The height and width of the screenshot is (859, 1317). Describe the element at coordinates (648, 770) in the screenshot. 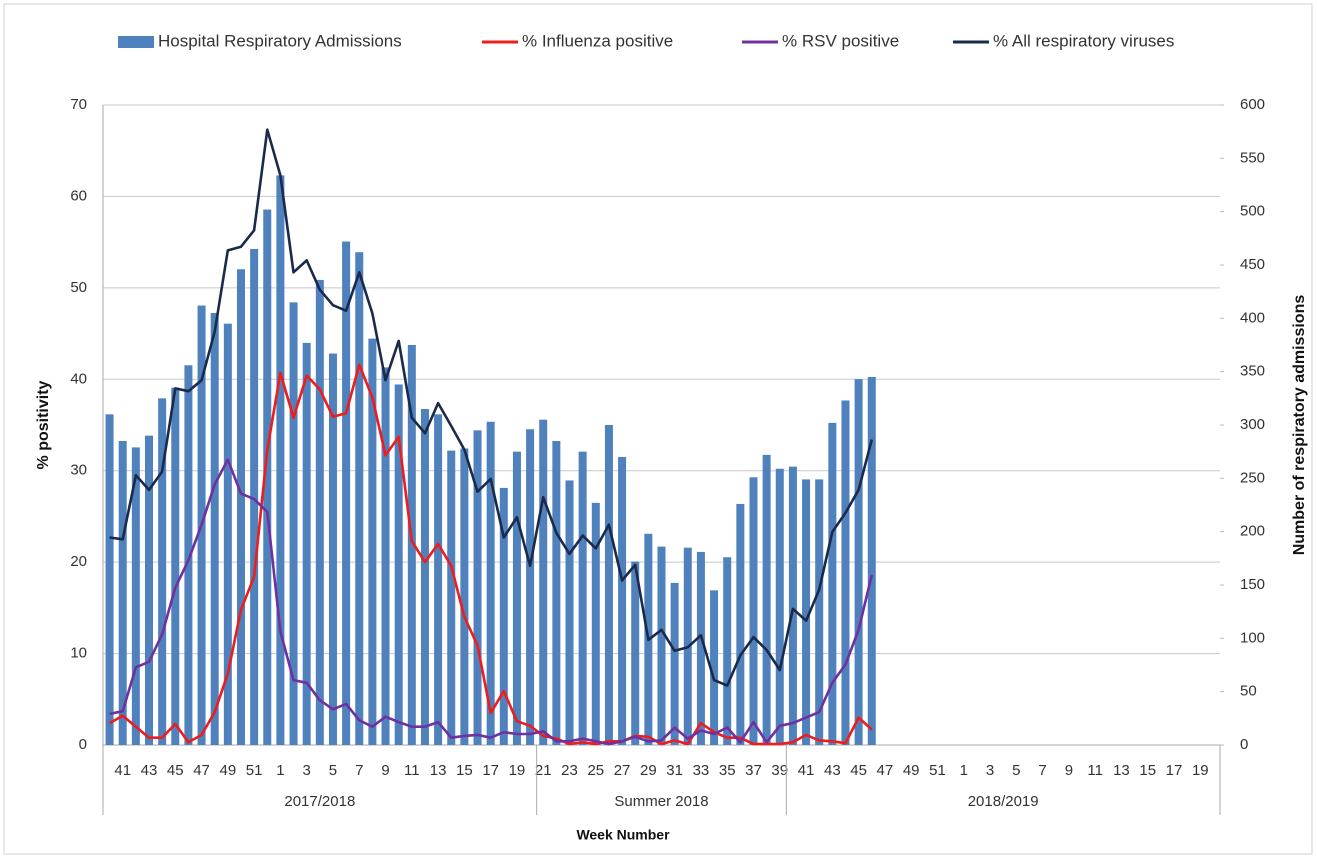

I see `x-tick-label: 29` at that location.